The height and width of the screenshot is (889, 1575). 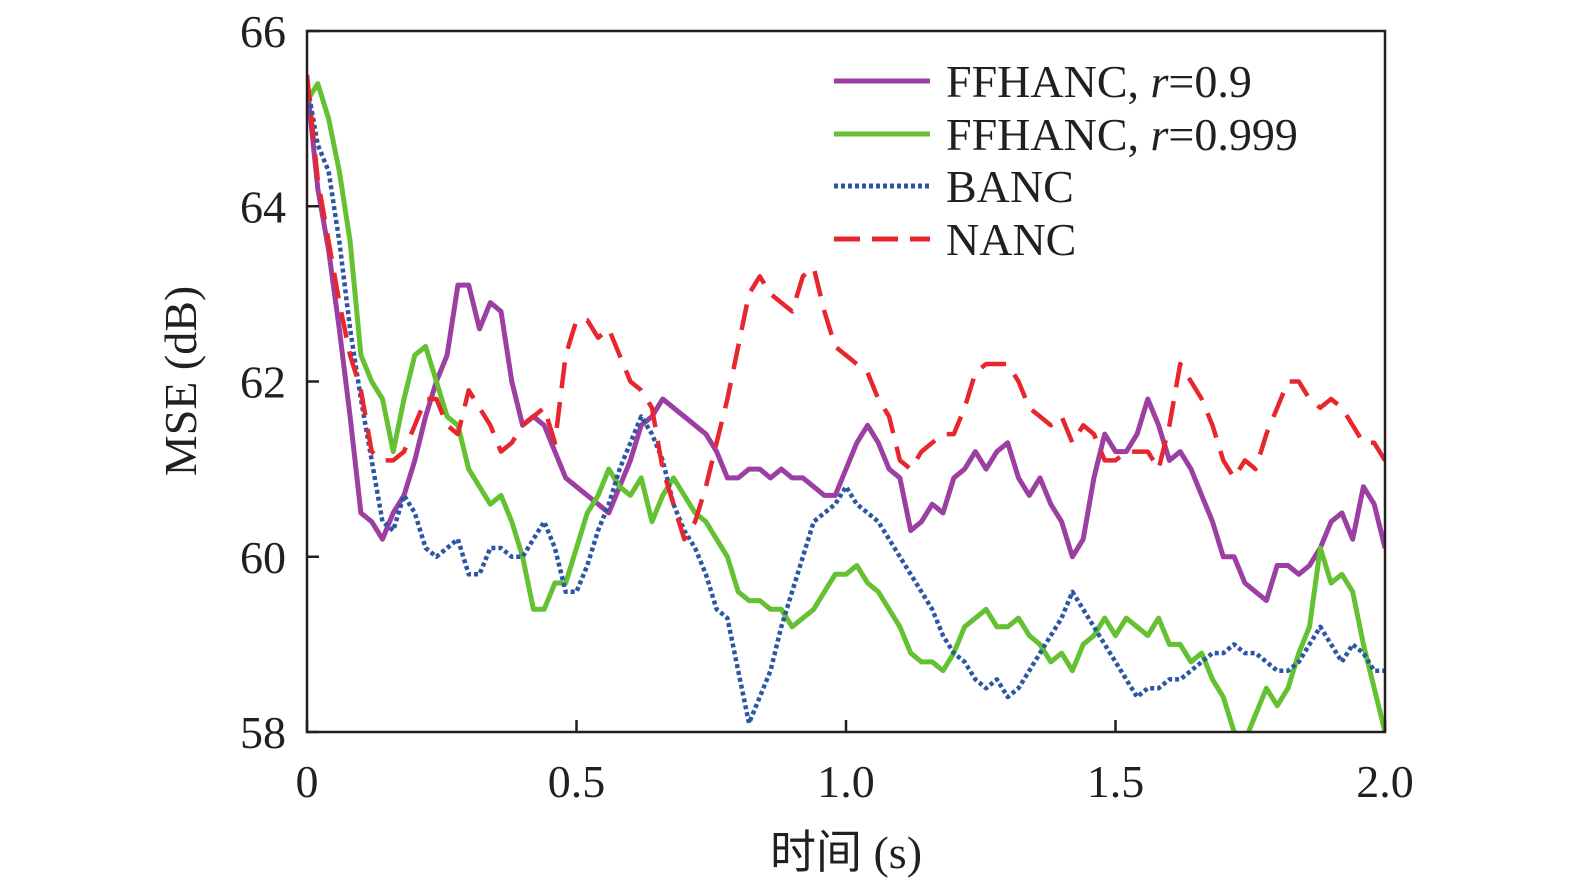 I want to click on legend-label: FFHANC, r=0.999, so click(x=1122, y=134).